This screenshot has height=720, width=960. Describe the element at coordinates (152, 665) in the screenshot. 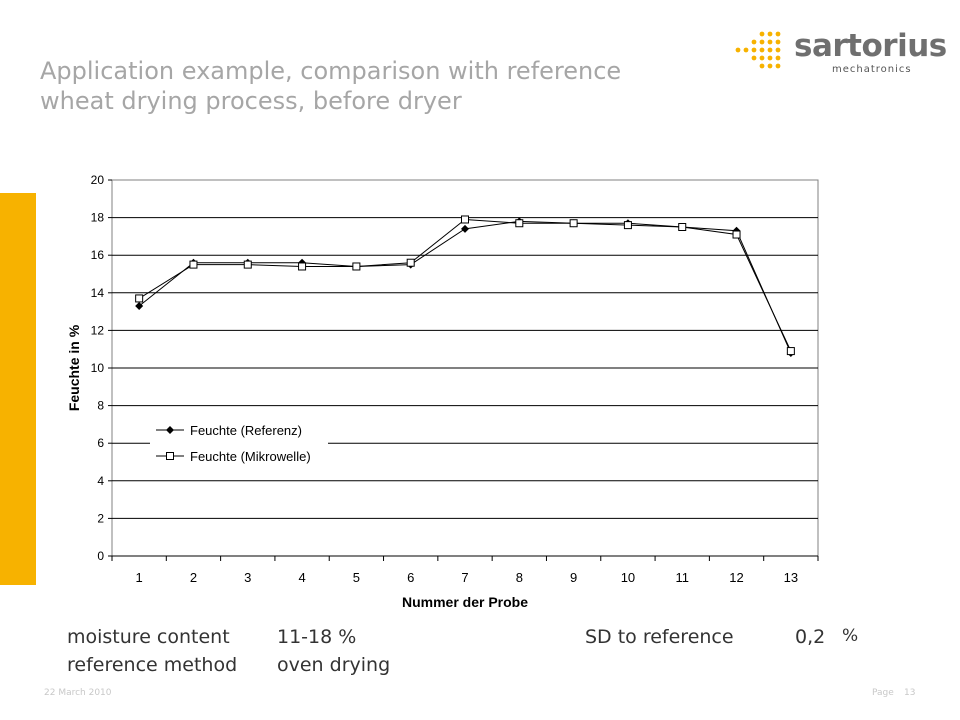

I see `reference-method-label: reference method` at that location.